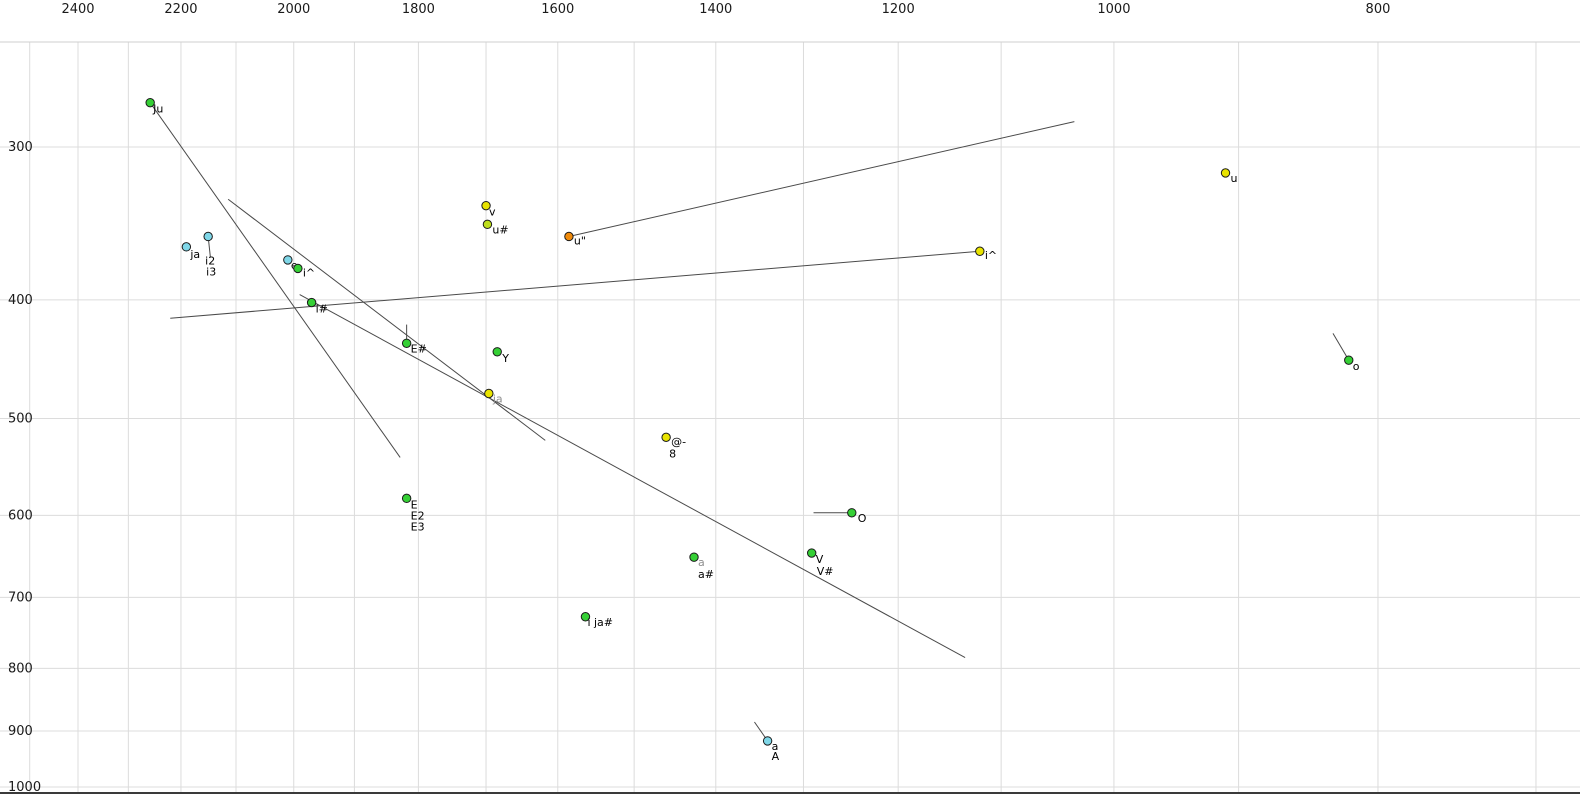  What do you see at coordinates (414, 504) in the screenshot?
I see `point-label: E` at bounding box center [414, 504].